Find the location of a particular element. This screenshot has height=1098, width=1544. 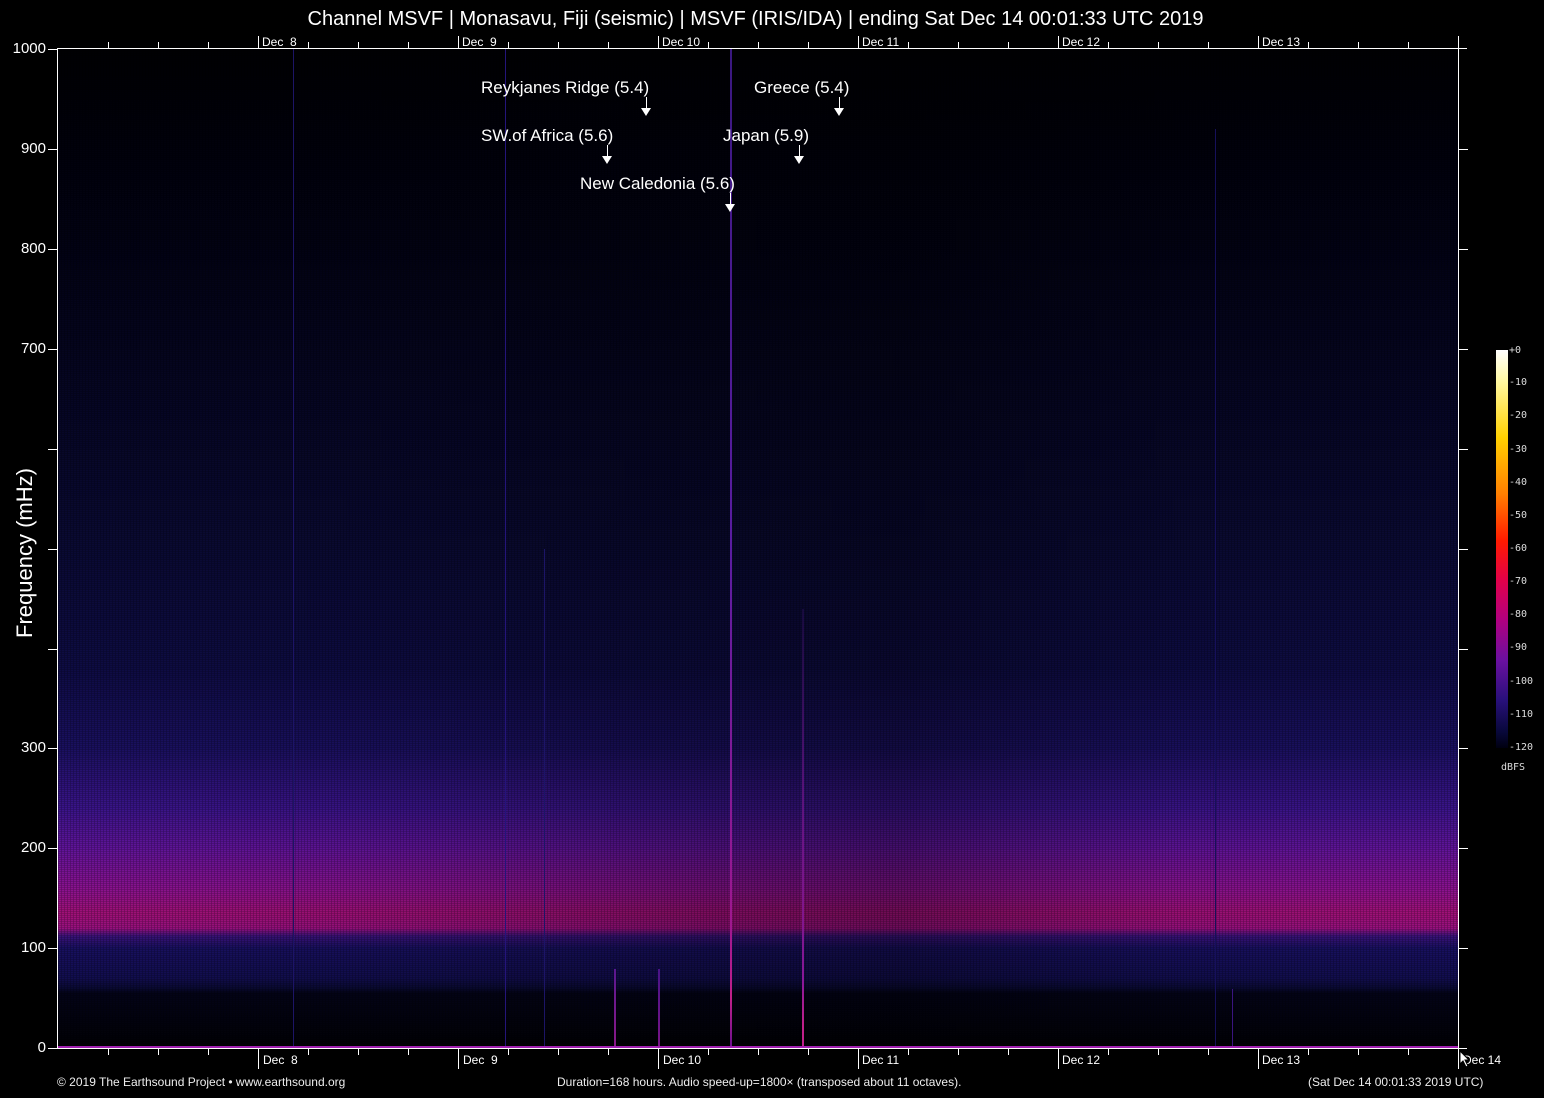

colorbar-unit-label: dBFS is located at coordinates (1513, 767).